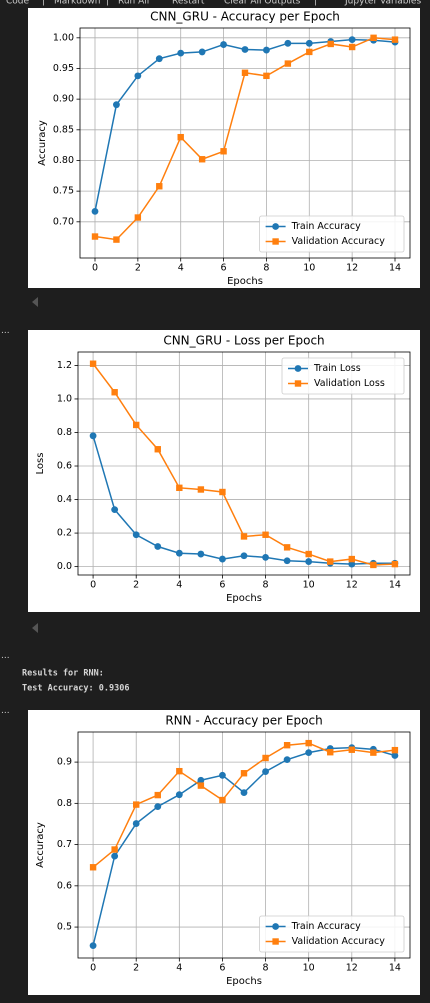 The width and height of the screenshot is (430, 1003). What do you see at coordinates (63, 37) in the screenshot?
I see `y-tick-label: 1.00` at bounding box center [63, 37].